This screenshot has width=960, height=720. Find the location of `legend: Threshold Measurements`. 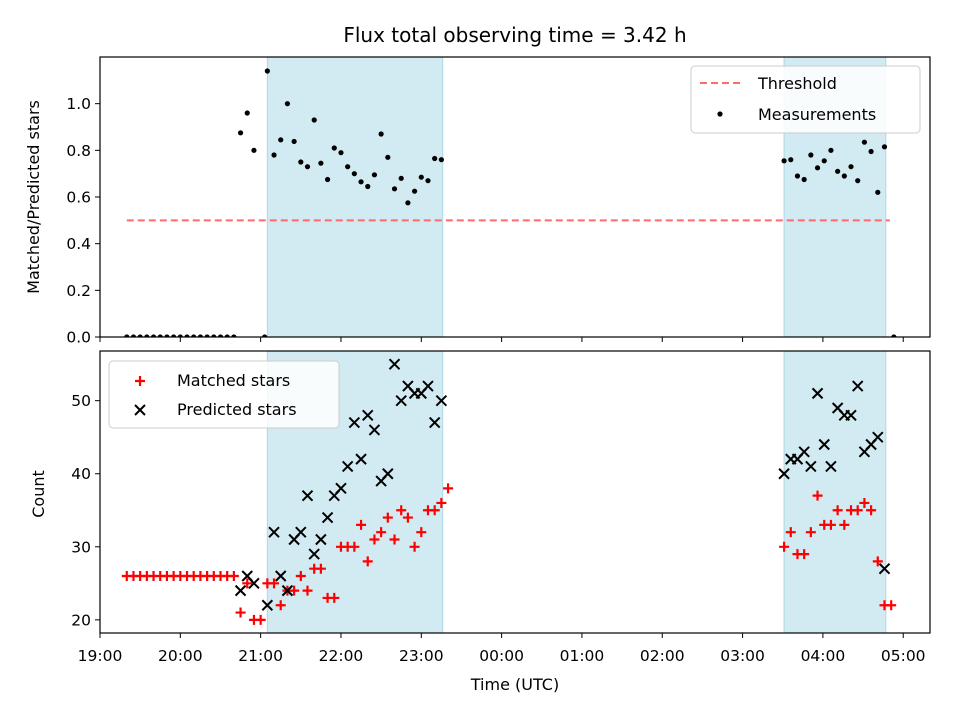

legend: Threshold Measurements is located at coordinates (805, 99).